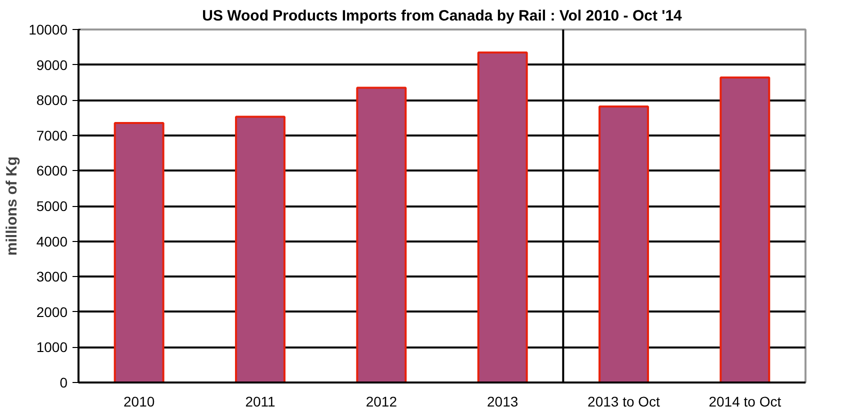 The width and height of the screenshot is (861, 418). What do you see at coordinates (745, 402) in the screenshot?
I see `x-tick-label: 2014 to Oct` at bounding box center [745, 402].